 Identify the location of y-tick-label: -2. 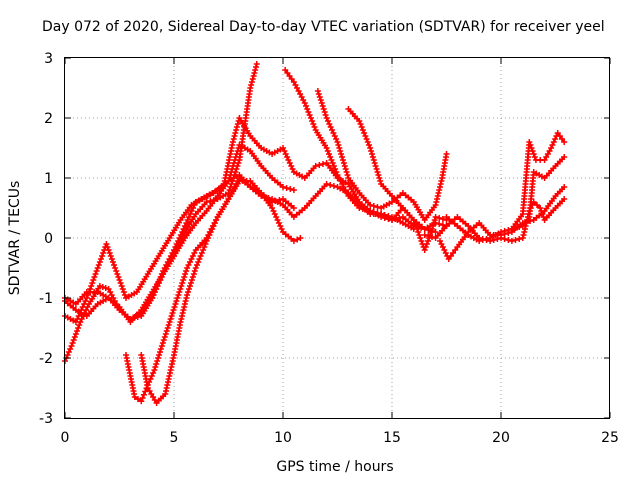
(46, 359).